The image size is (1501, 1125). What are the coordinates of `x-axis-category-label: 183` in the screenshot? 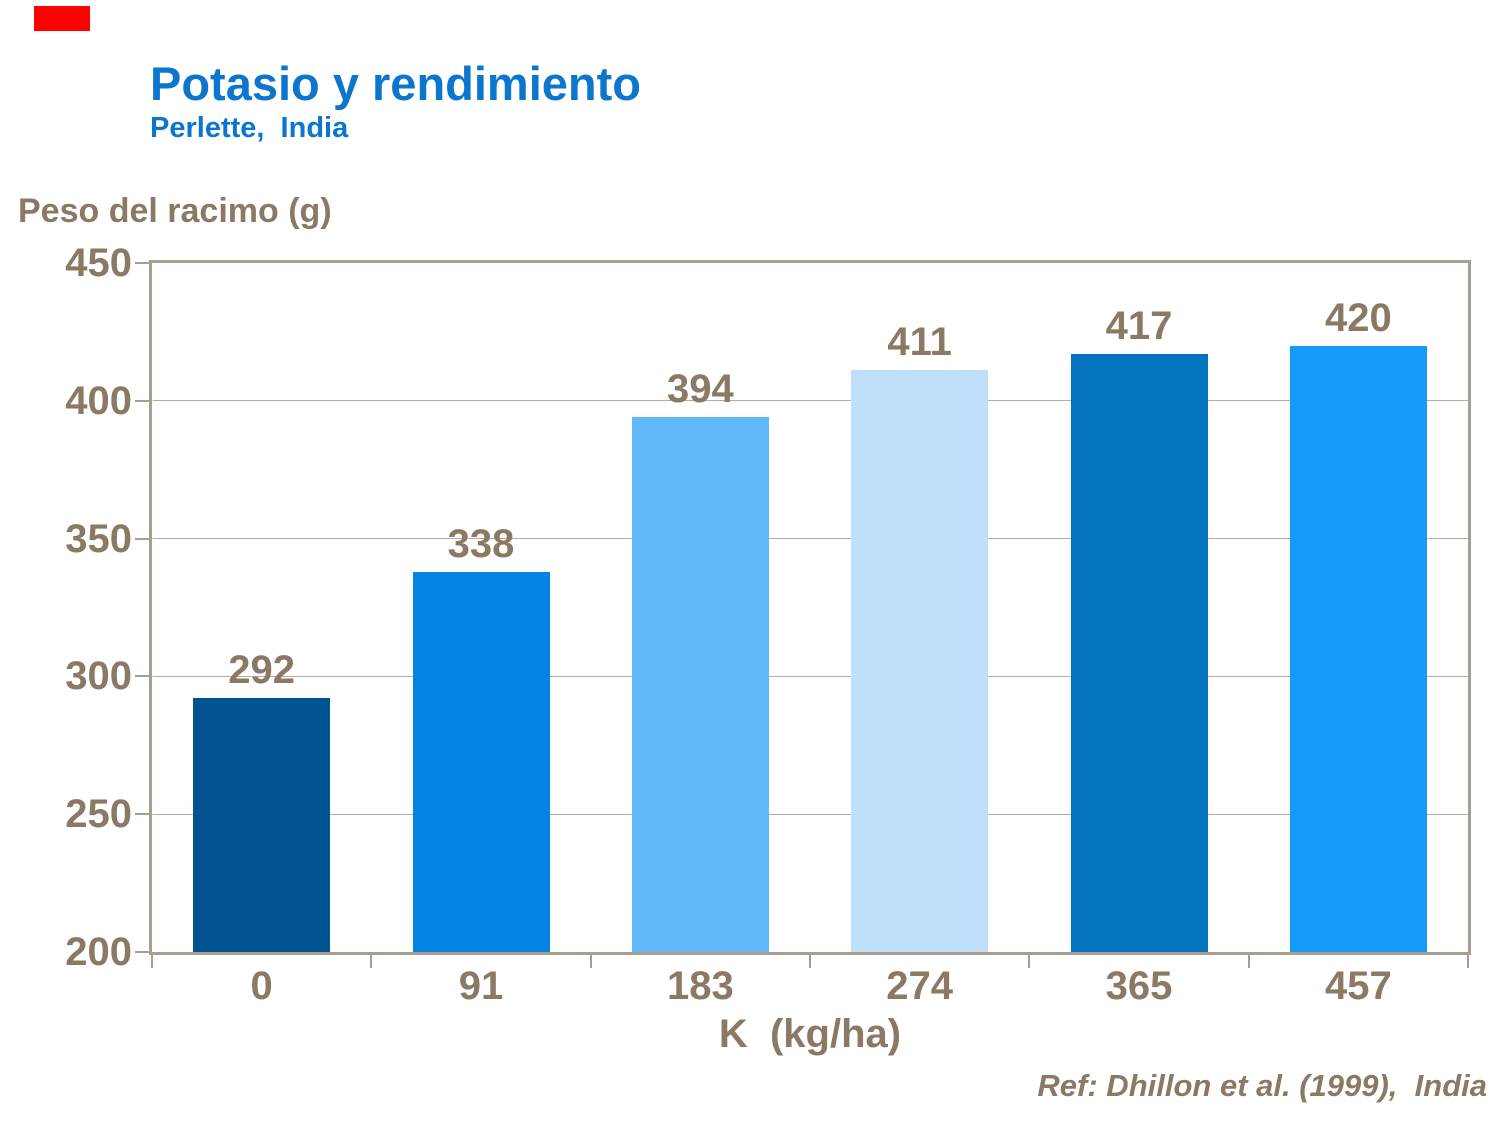 It's located at (700, 986).